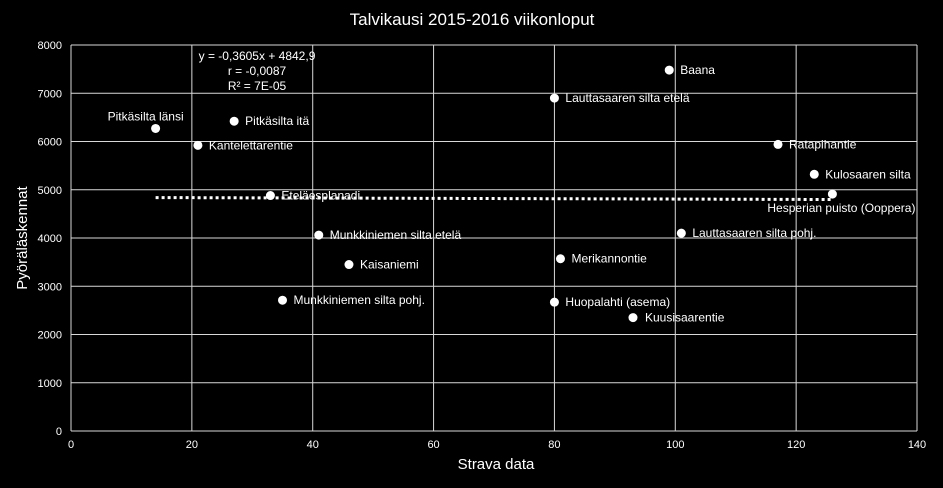  What do you see at coordinates (50, 143) in the screenshot?
I see `y-tick-label: 6000` at bounding box center [50, 143].